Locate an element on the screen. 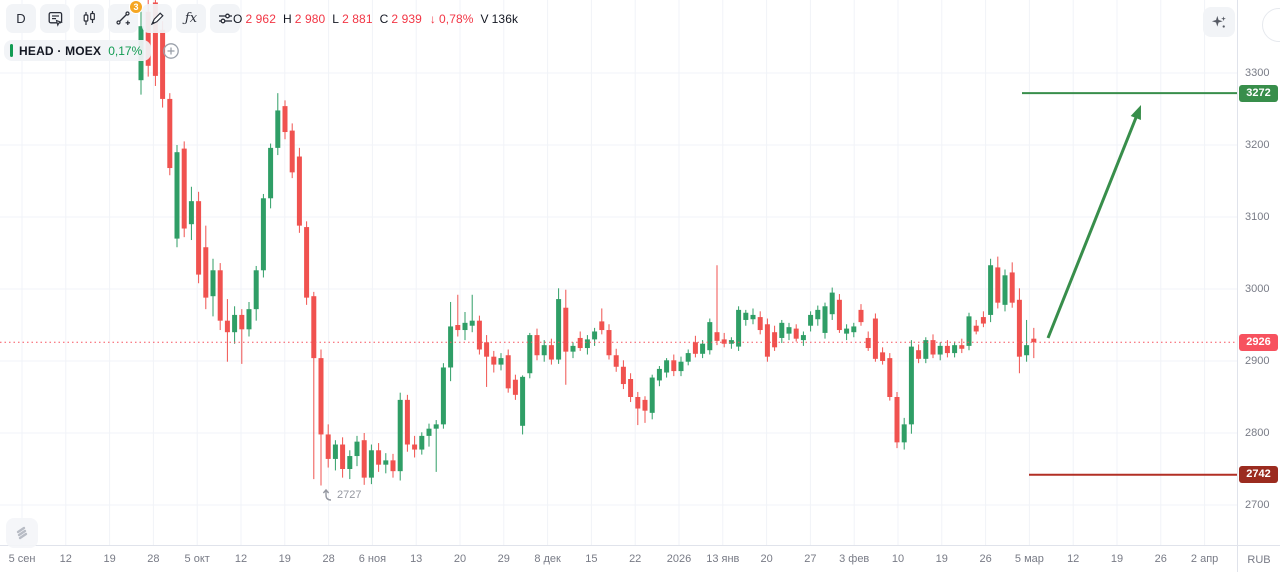  time-tick-label: 27 is located at coordinates (810, 559).